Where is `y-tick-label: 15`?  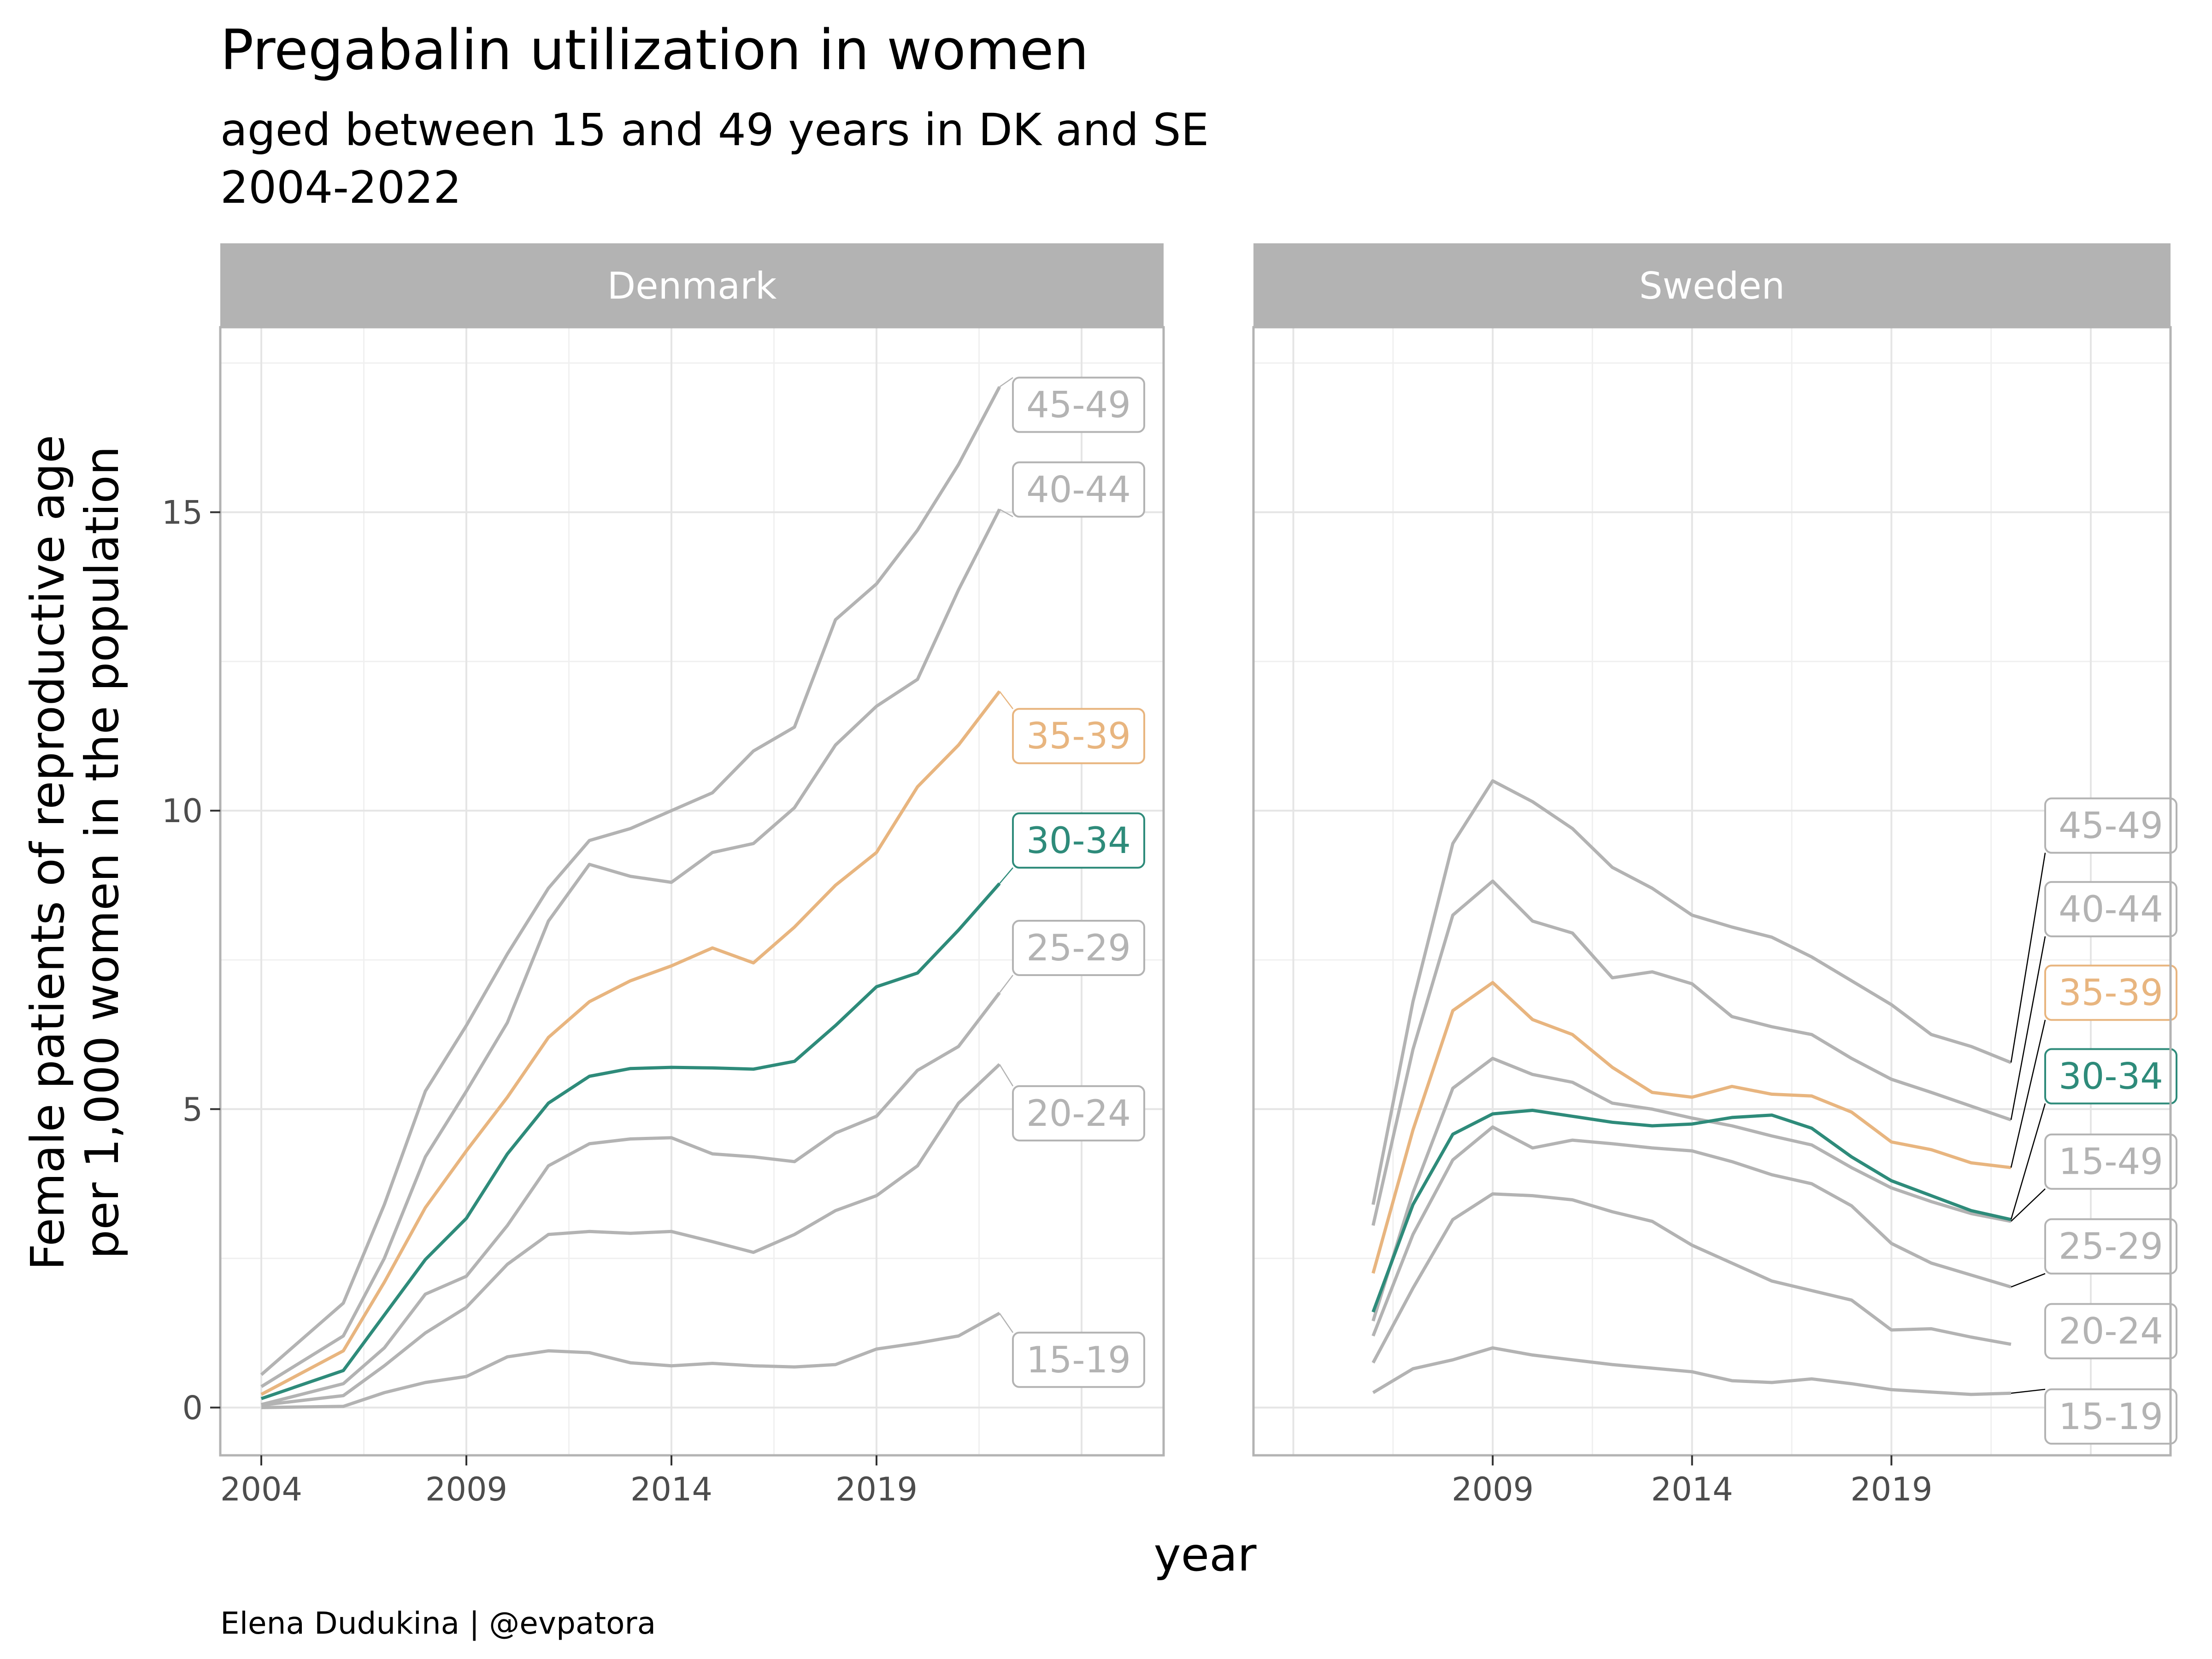 y-tick-label: 15 is located at coordinates (182, 513).